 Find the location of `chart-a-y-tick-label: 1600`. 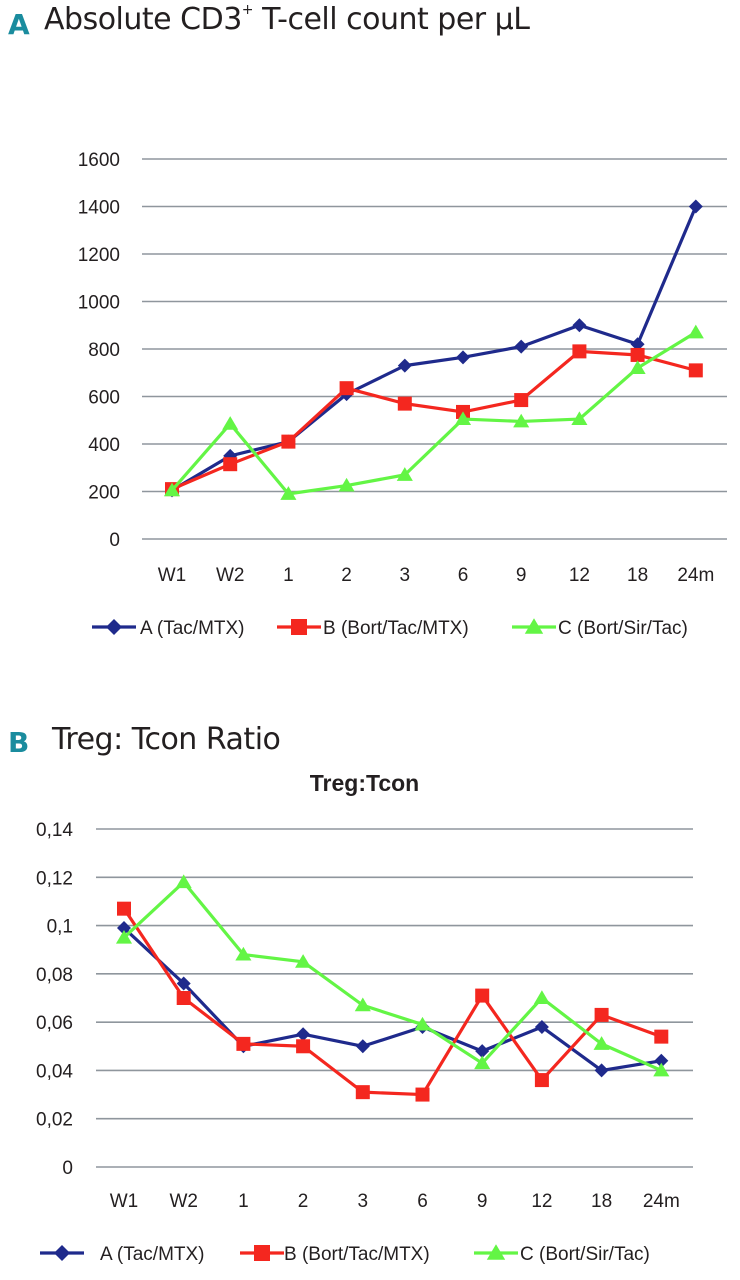

chart-a-y-tick-label: 1600 is located at coordinates (99, 160).